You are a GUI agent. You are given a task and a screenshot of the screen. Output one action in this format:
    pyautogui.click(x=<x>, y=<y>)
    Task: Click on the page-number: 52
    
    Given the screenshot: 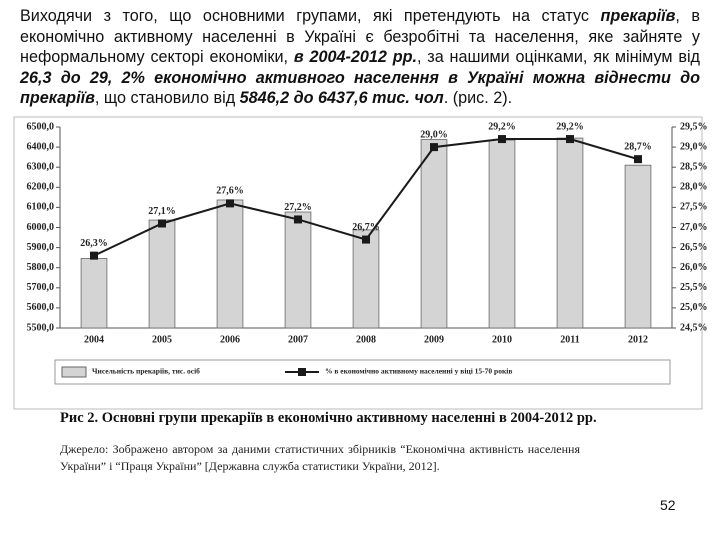 What is the action you would take?
    pyautogui.click(x=668, y=505)
    